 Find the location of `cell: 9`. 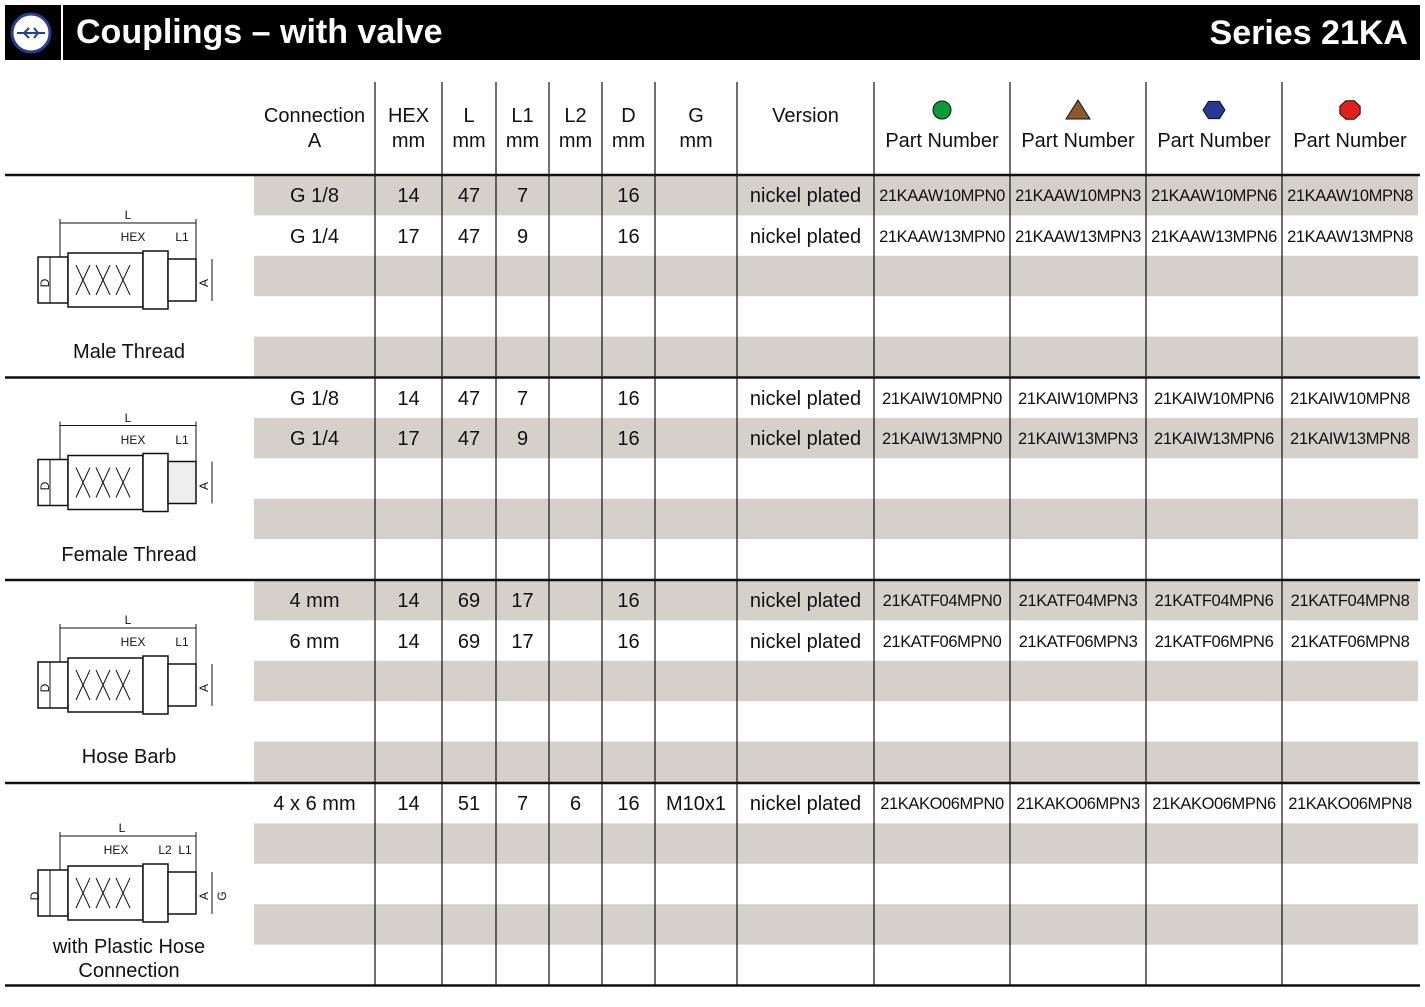

cell: 9 is located at coordinates (522, 439).